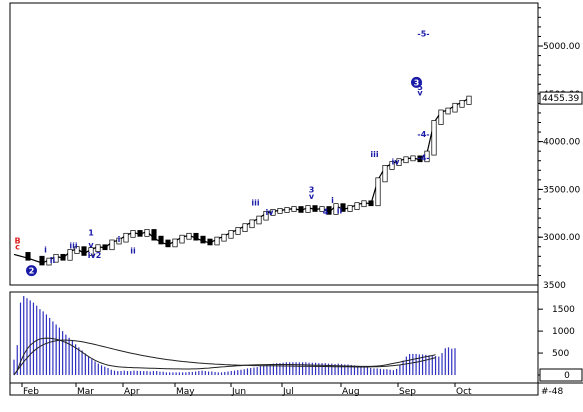 The image size is (583, 412). I want to click on wave-label: 3, so click(312, 189).